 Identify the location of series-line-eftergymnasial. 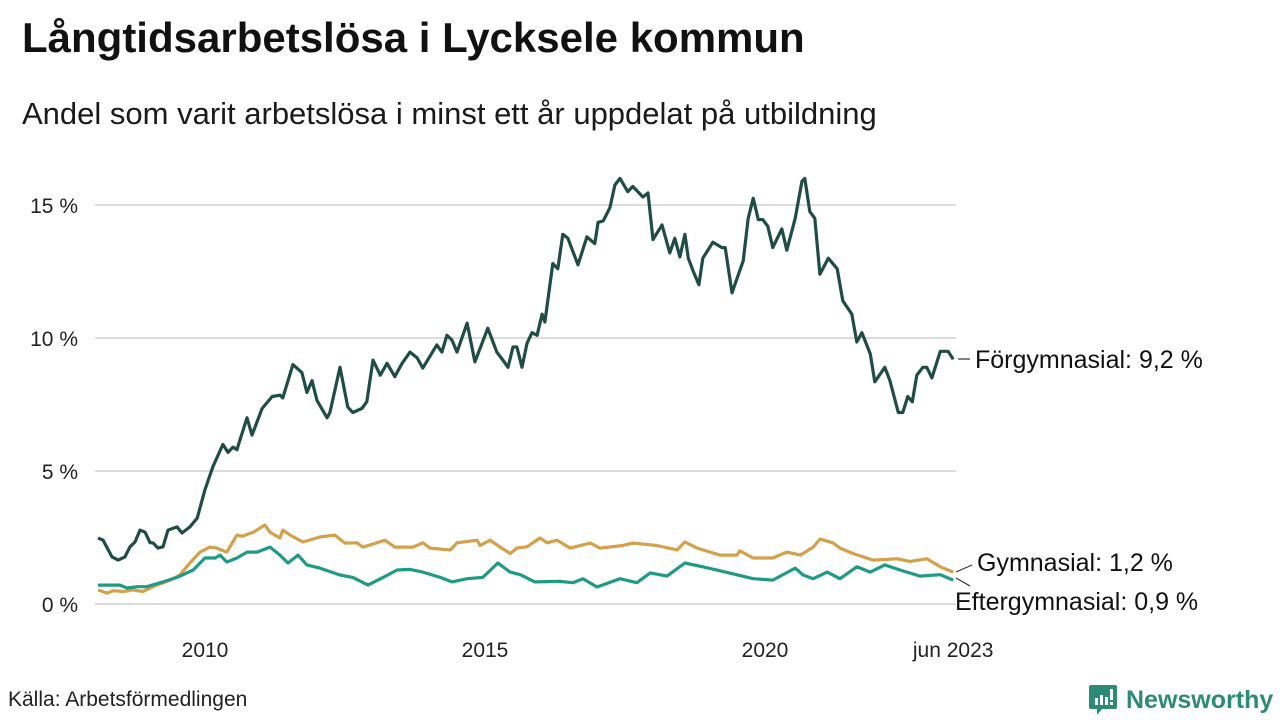
(526, 567).